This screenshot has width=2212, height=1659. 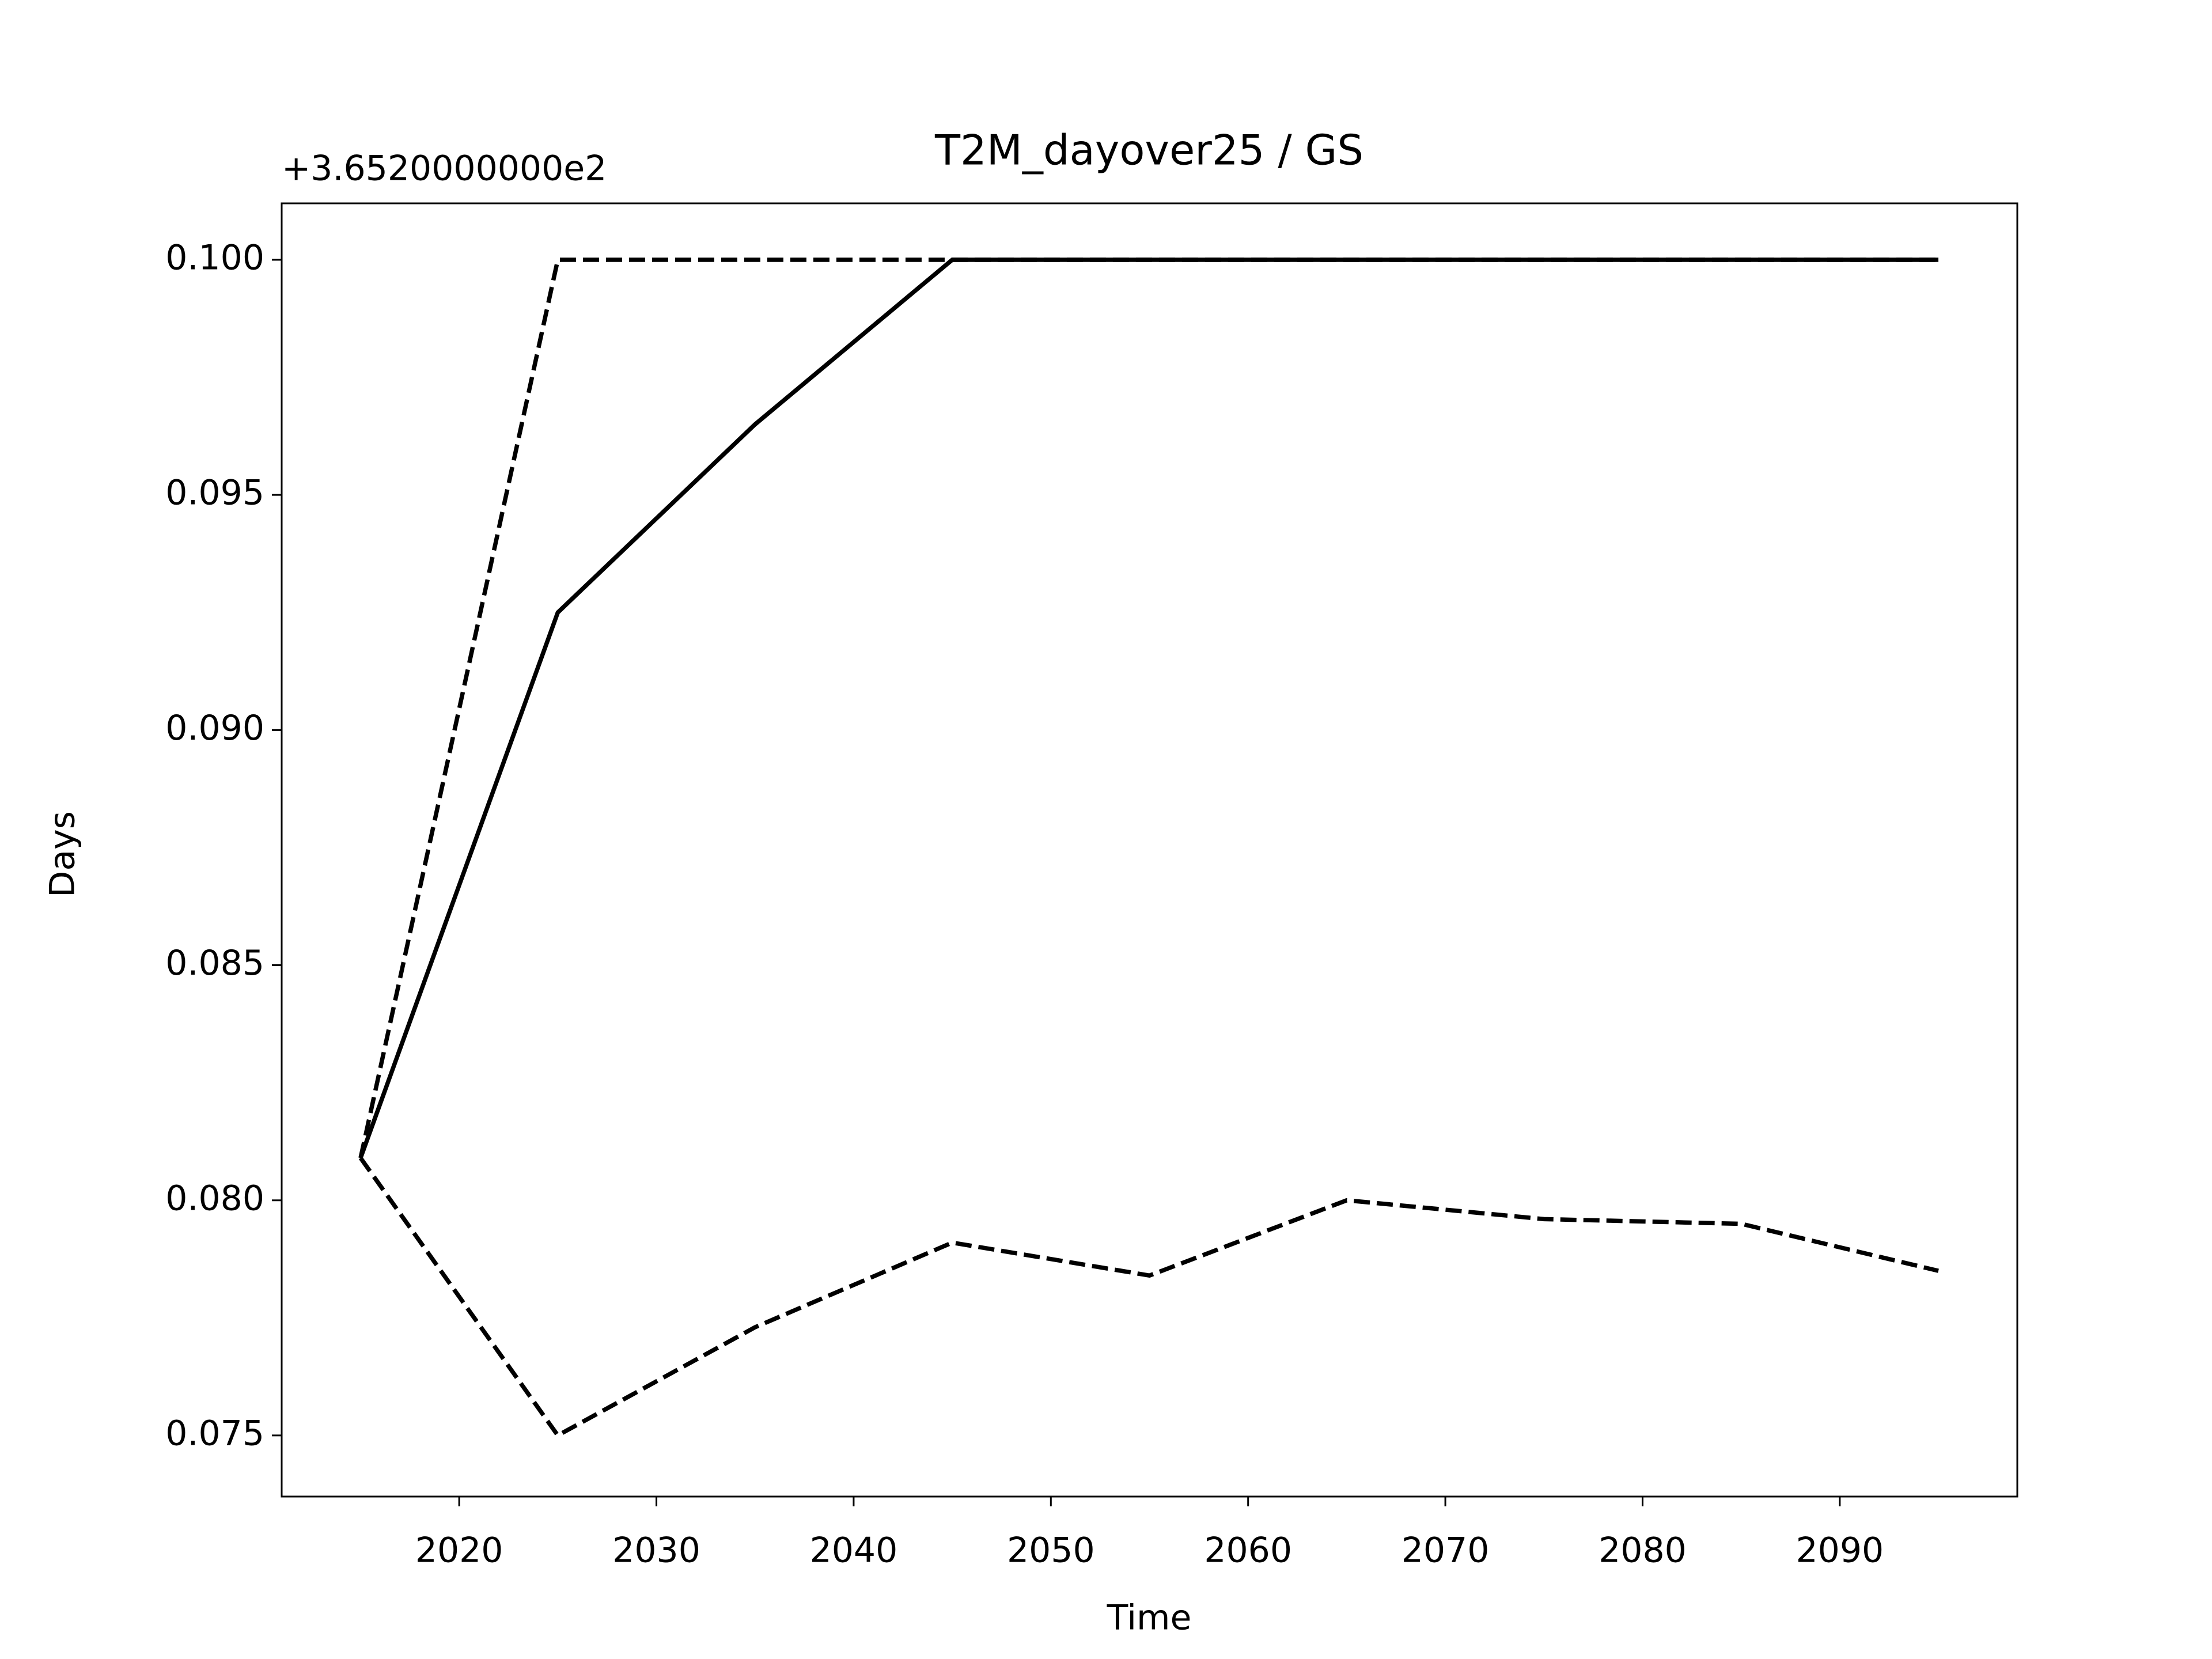 I want to click on y-axis-label: Days, so click(x=63, y=854).